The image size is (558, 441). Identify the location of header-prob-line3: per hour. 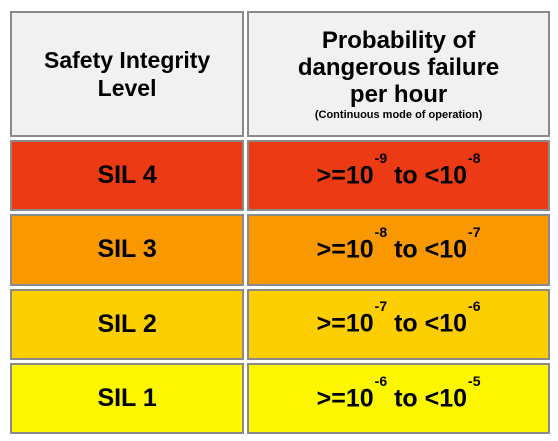
(398, 94).